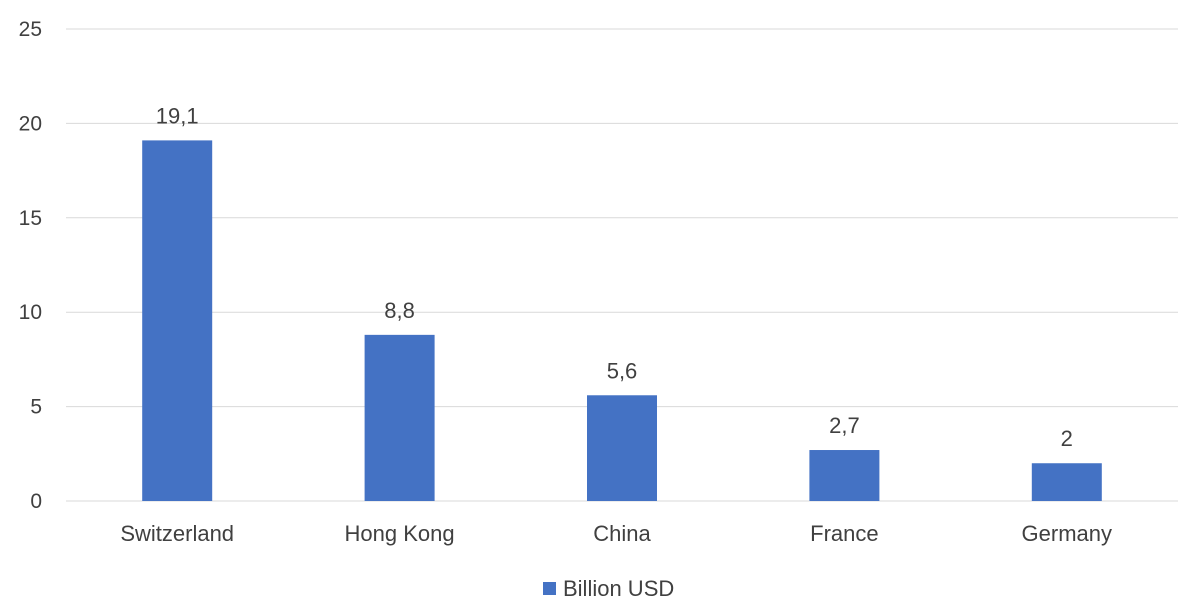  What do you see at coordinates (1067, 438) in the screenshot?
I see `data-label: 2` at bounding box center [1067, 438].